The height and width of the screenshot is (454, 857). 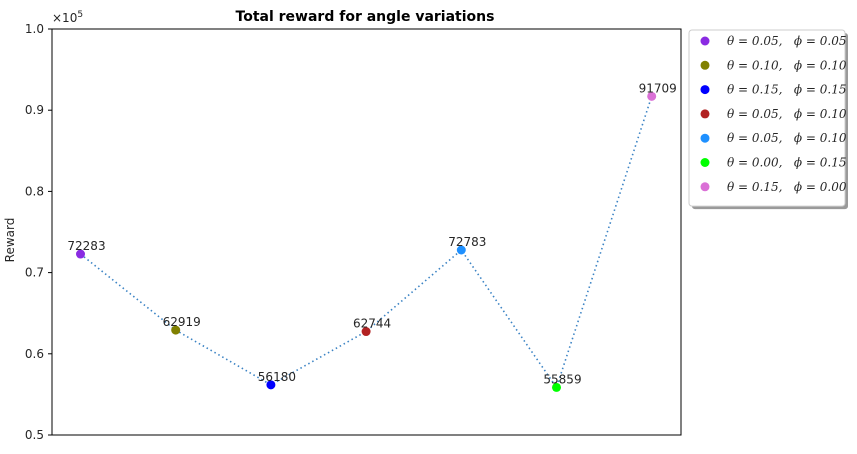 What do you see at coordinates (277, 377) in the screenshot?
I see `data-label: 56180` at bounding box center [277, 377].